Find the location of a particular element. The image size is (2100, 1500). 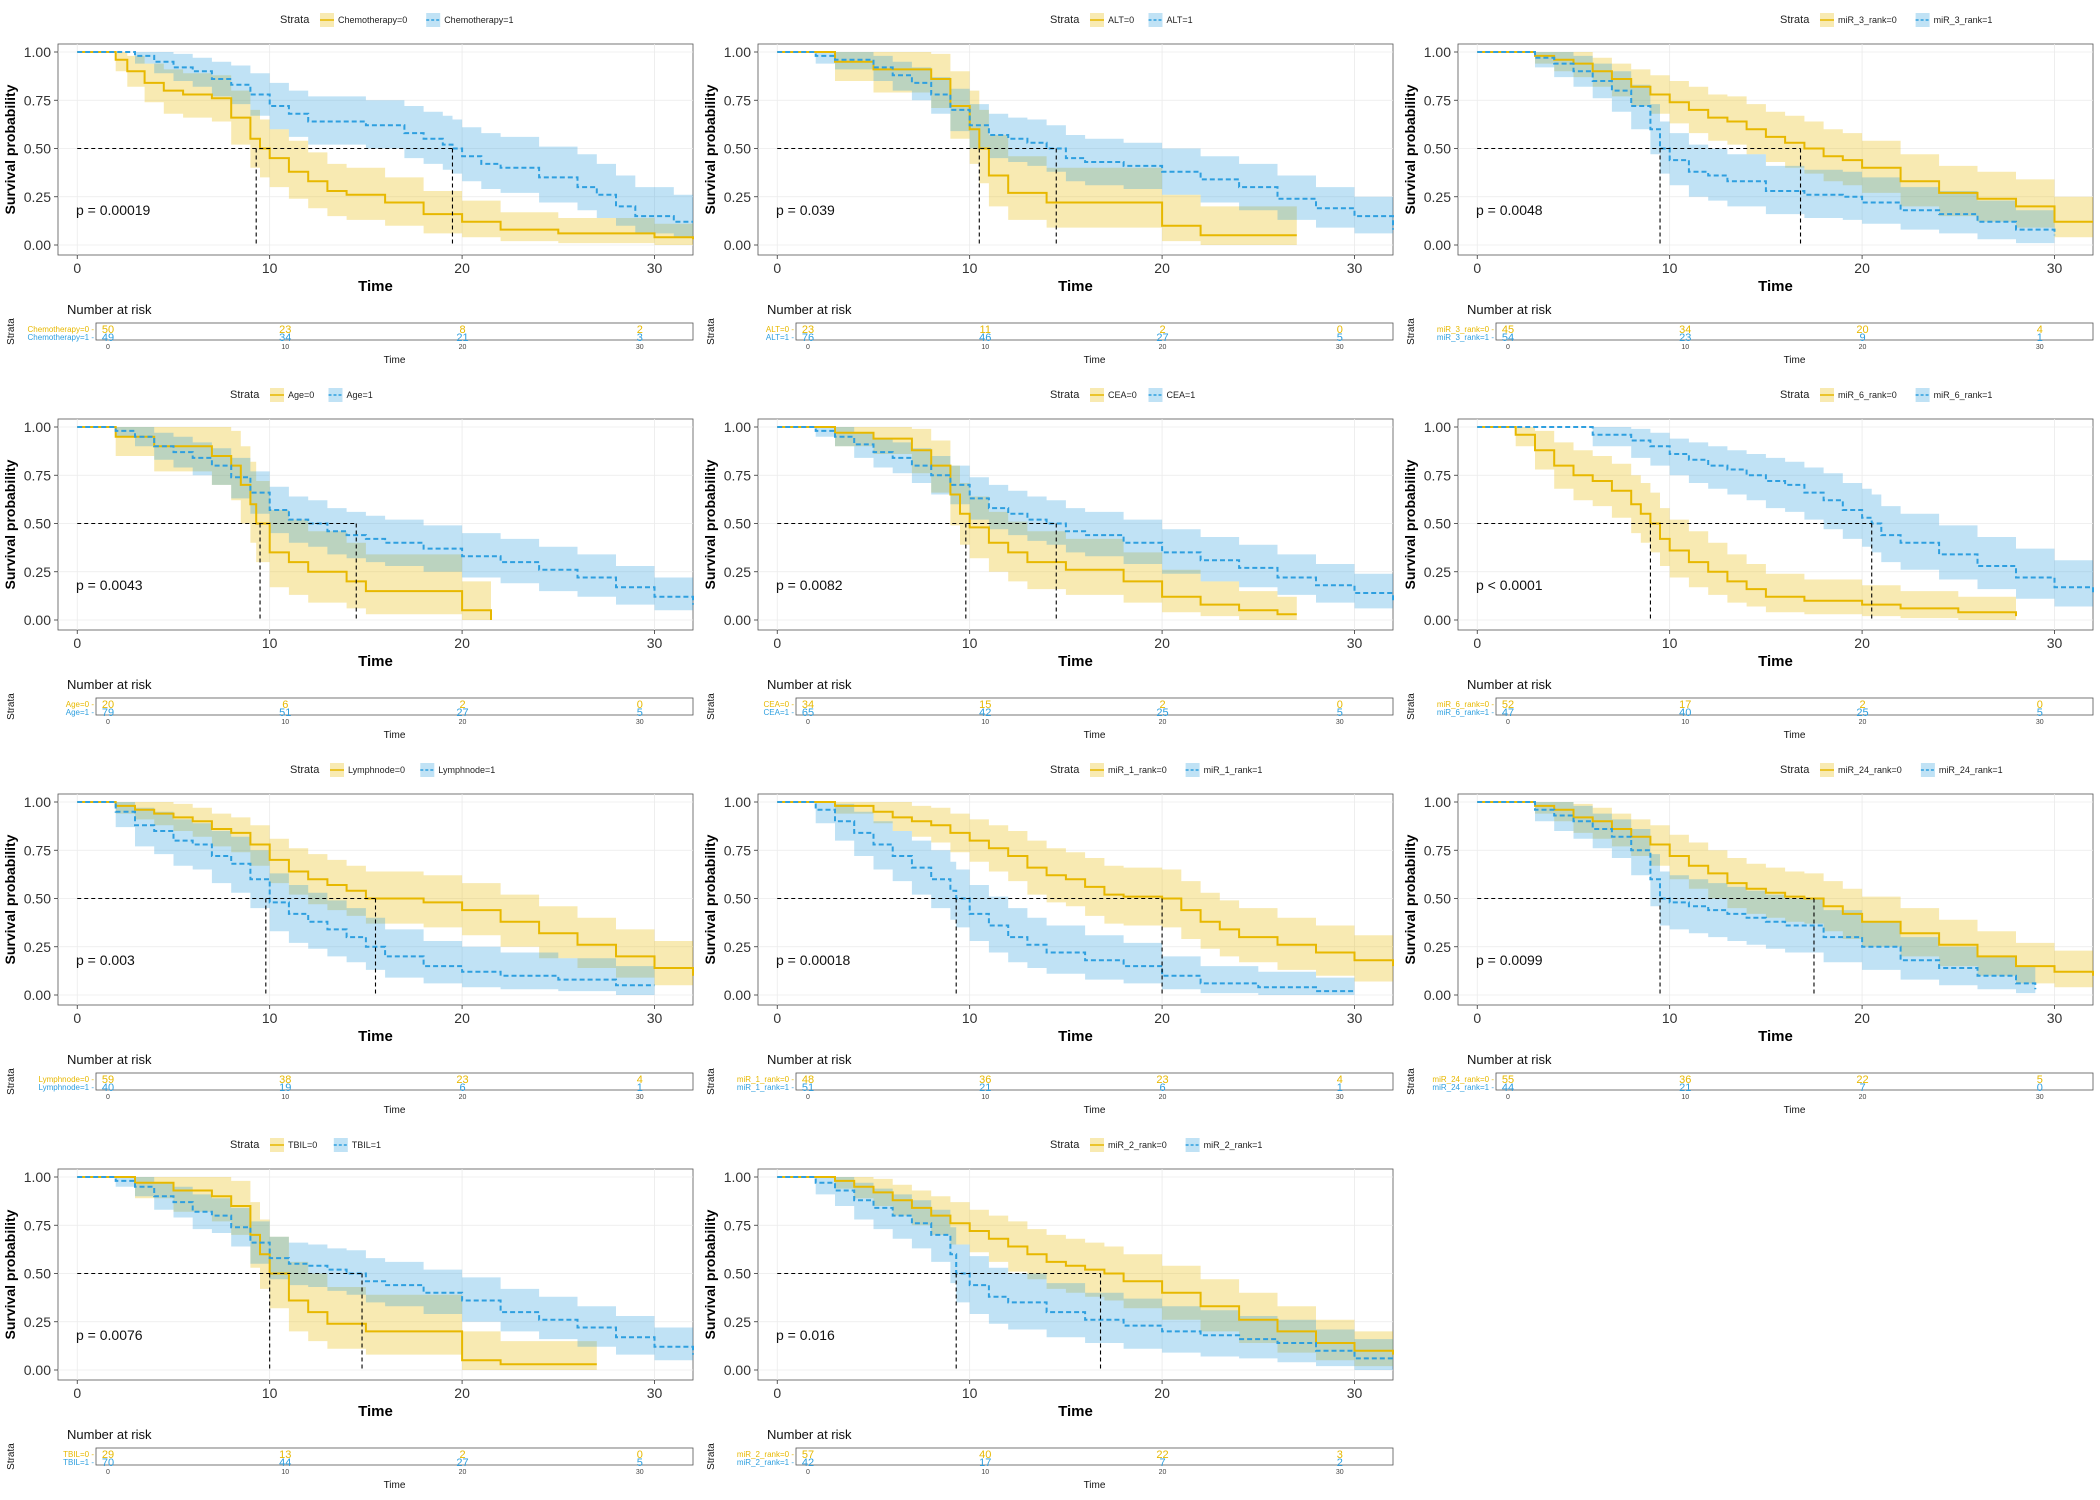

p-value: p = 0.0043 is located at coordinates (109, 585).